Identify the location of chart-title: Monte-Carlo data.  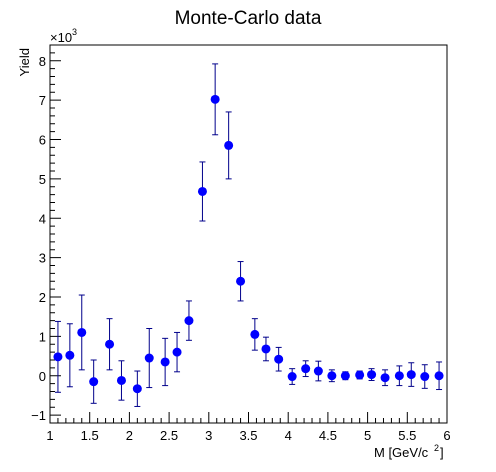
(248, 18).